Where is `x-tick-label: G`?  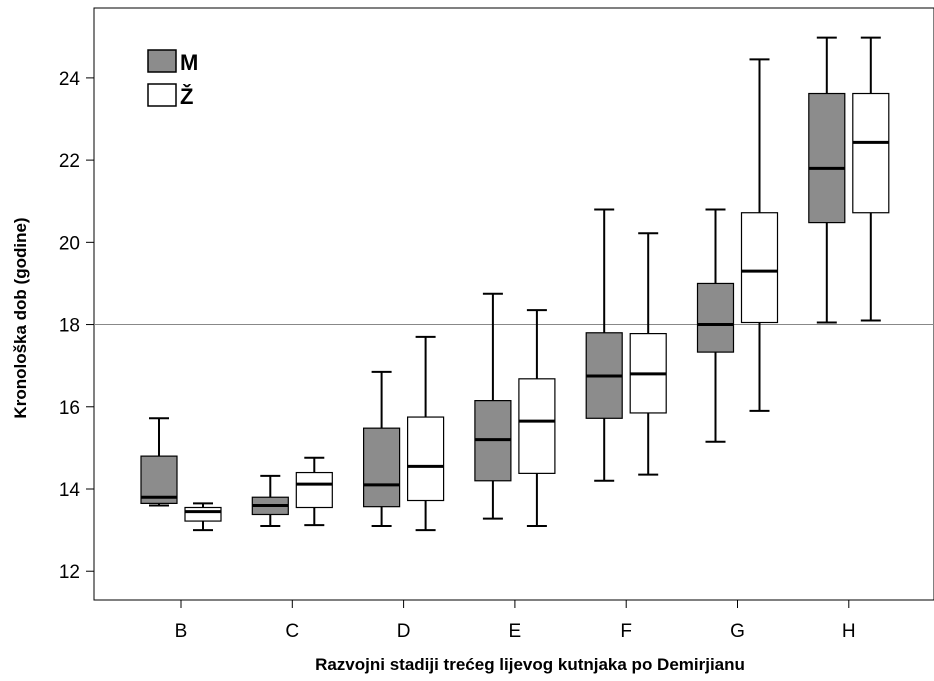
x-tick-label: G is located at coordinates (737, 631).